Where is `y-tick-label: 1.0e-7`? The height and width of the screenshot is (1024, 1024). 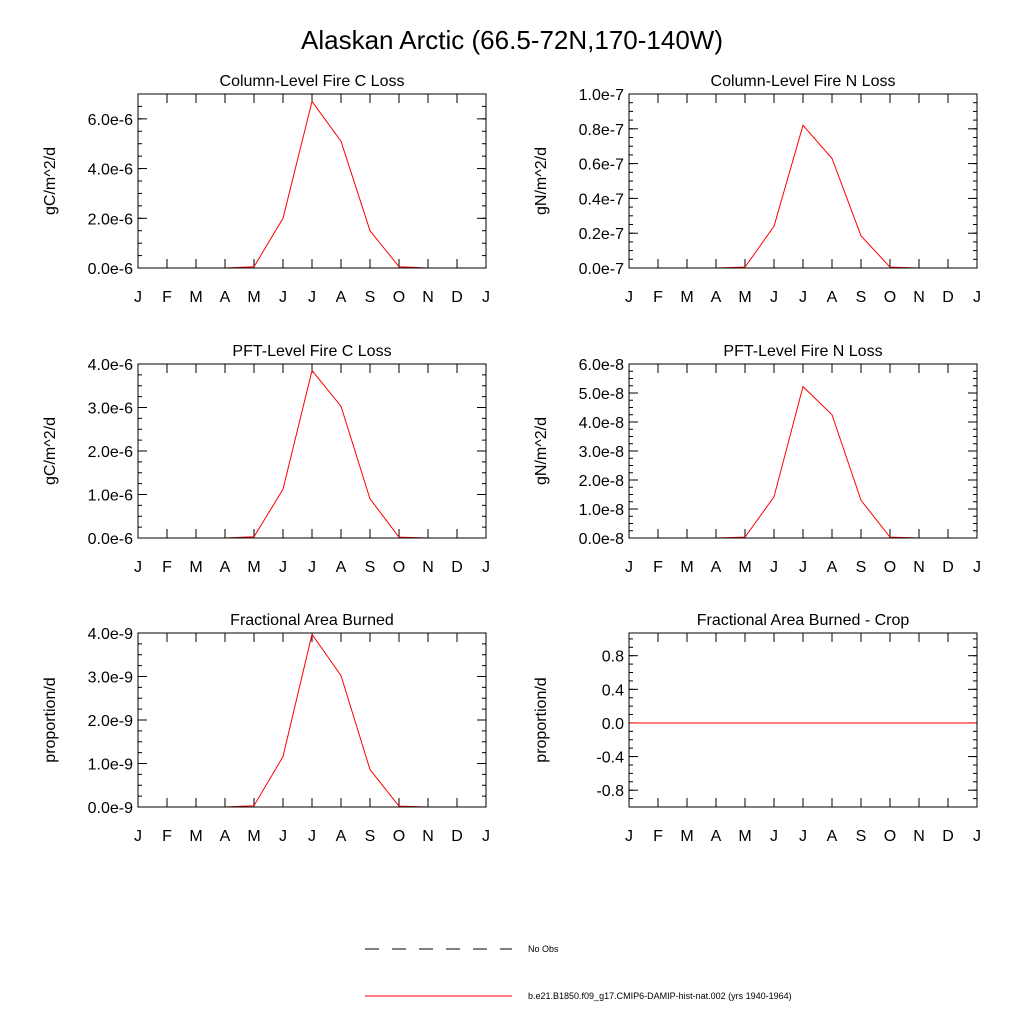 y-tick-label: 1.0e-7 is located at coordinates (601, 95).